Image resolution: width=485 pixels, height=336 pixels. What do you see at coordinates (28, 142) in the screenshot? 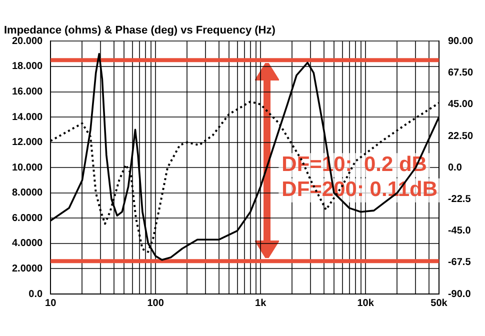
I see `y-tick-label: 12.000` at bounding box center [28, 142].